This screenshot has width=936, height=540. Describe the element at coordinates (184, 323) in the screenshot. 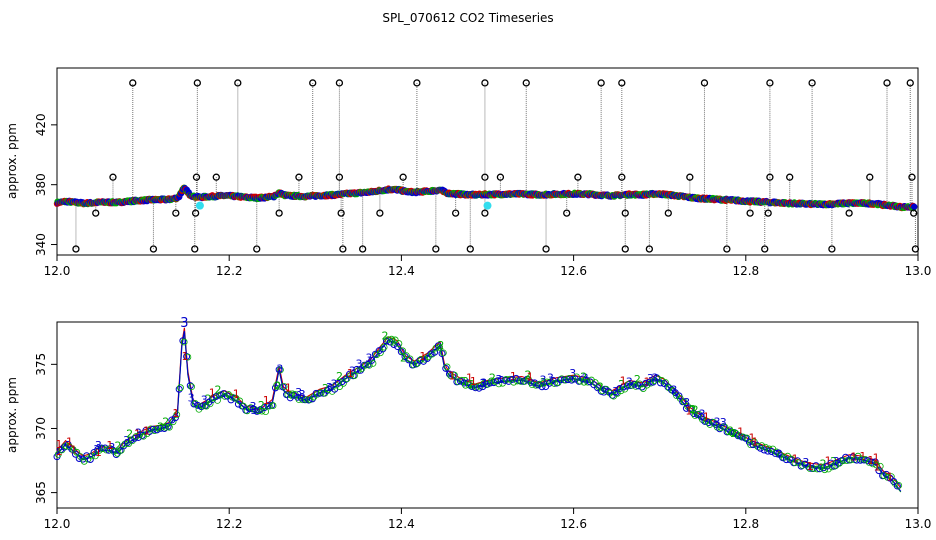

I see `bottom-peak-label: 3` at that location.